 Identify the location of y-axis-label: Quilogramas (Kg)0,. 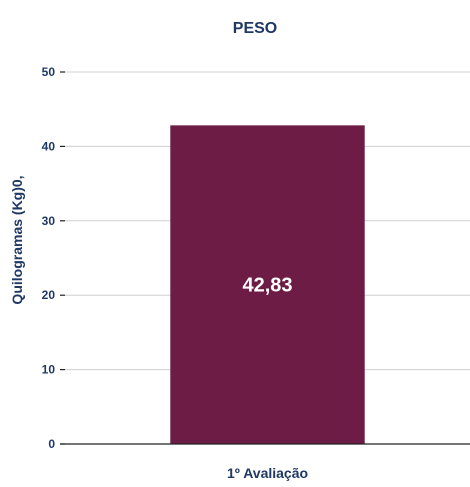
(17, 239).